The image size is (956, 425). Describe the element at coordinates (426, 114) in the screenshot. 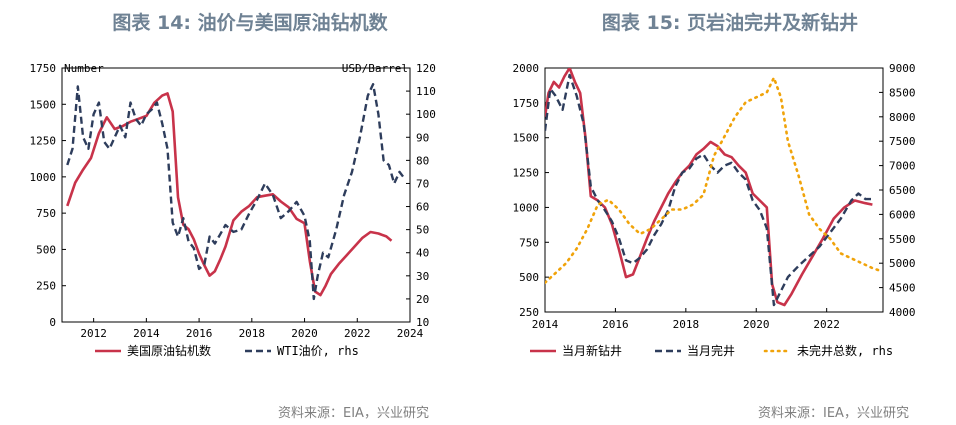

I see `right-tick-label: 100` at that location.